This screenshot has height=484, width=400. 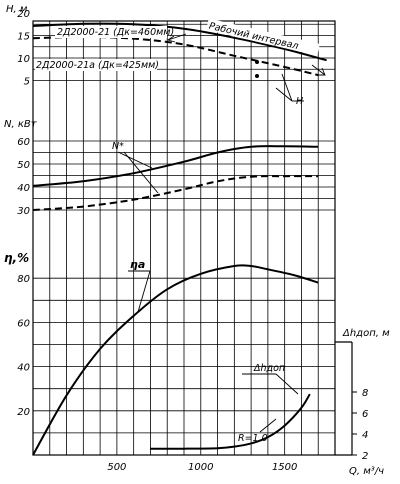 I want to click on power-series-1-line, so click(x=175, y=193).